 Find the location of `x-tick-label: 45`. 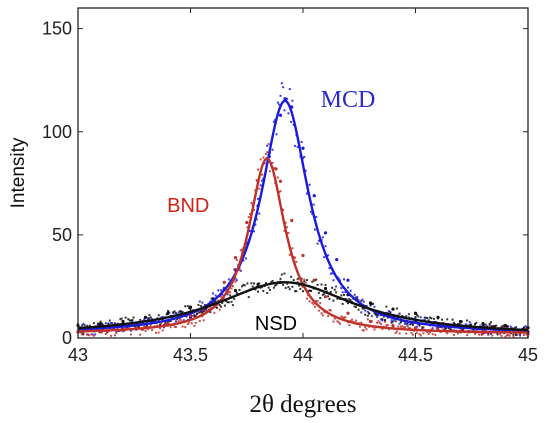

x-tick-label: 45 is located at coordinates (528, 355).